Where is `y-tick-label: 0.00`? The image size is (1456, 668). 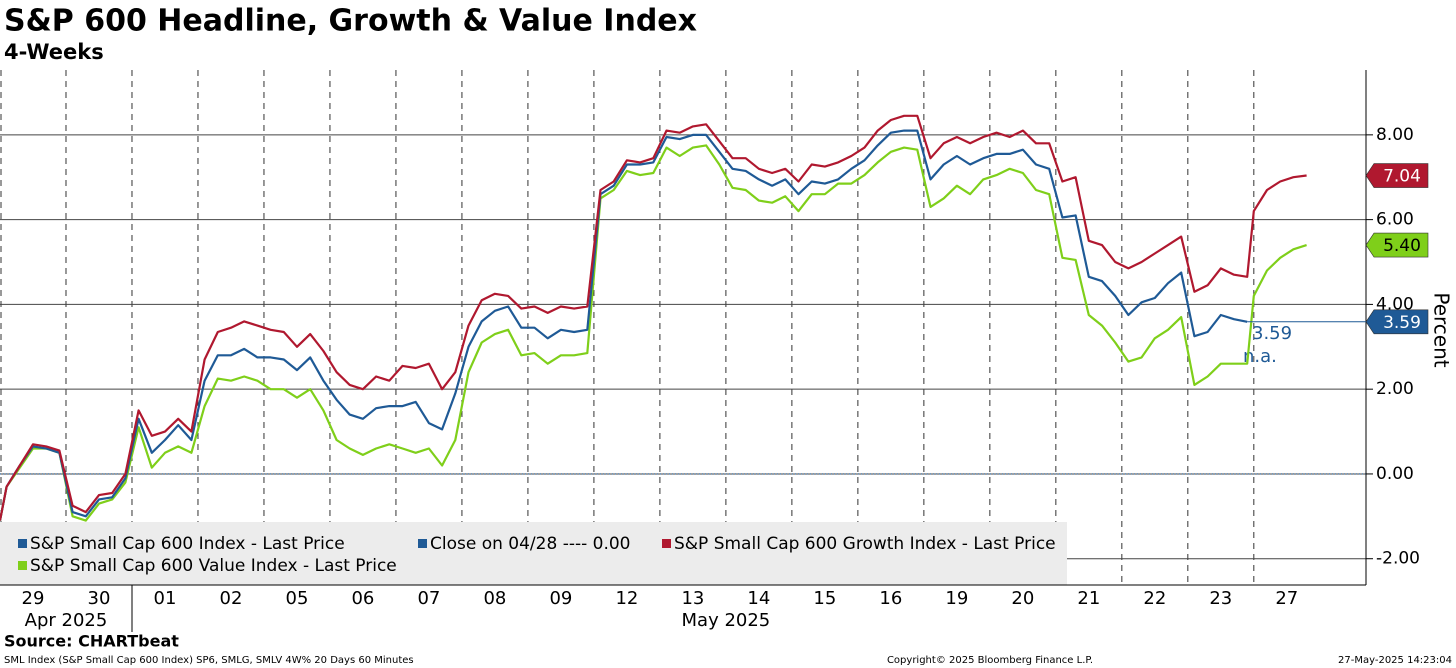 y-tick-label: 0.00 is located at coordinates (1395, 474).